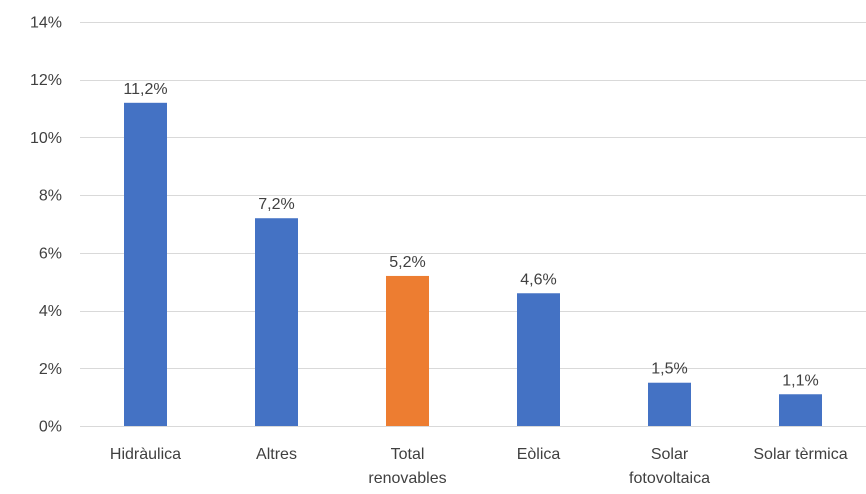 Image resolution: width=866 pixels, height=494 pixels. Describe the element at coordinates (669, 478) in the screenshot. I see `category-label: fotovoltaica` at that location.